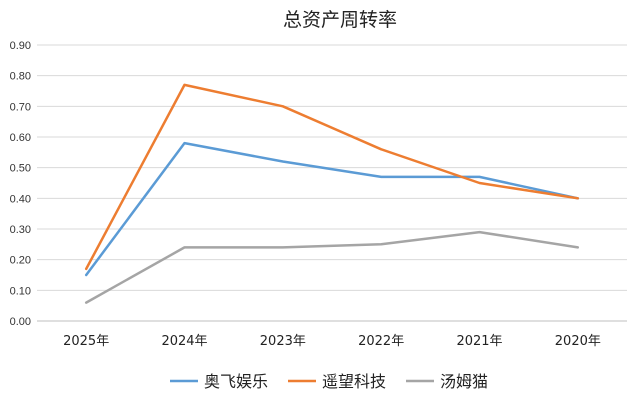 This screenshot has width=640, height=401. I want to click on x-tick-label: 2022年, so click(381, 341).